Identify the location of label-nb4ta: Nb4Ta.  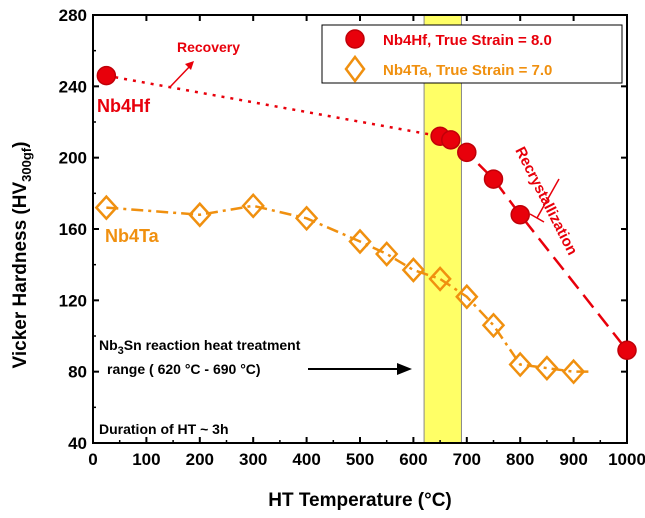
(132, 236).